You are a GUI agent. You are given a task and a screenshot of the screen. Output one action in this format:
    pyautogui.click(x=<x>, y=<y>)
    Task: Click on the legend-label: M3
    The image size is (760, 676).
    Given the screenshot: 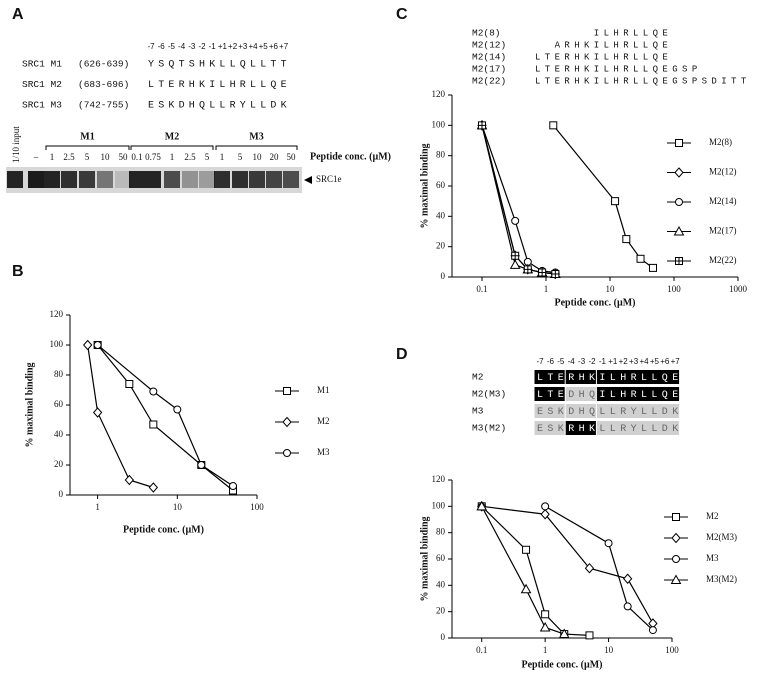 What is the action you would take?
    pyautogui.click(x=323, y=452)
    